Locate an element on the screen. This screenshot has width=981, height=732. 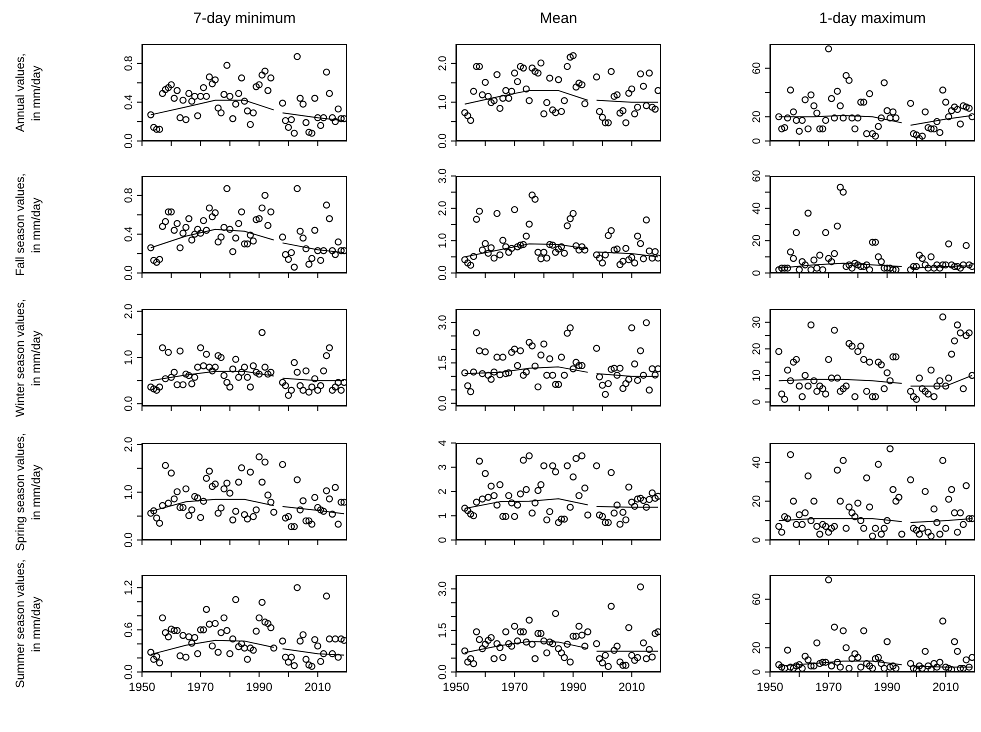
y-tick-label: 4 is located at coordinates (443, 443).